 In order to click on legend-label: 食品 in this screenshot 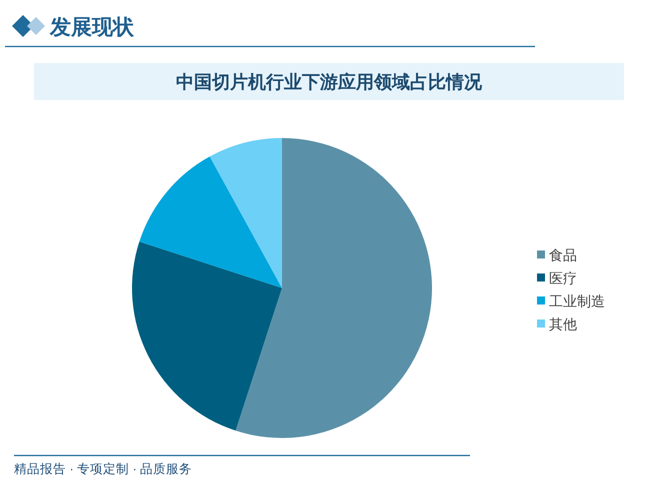, I will do `click(563, 255)`.